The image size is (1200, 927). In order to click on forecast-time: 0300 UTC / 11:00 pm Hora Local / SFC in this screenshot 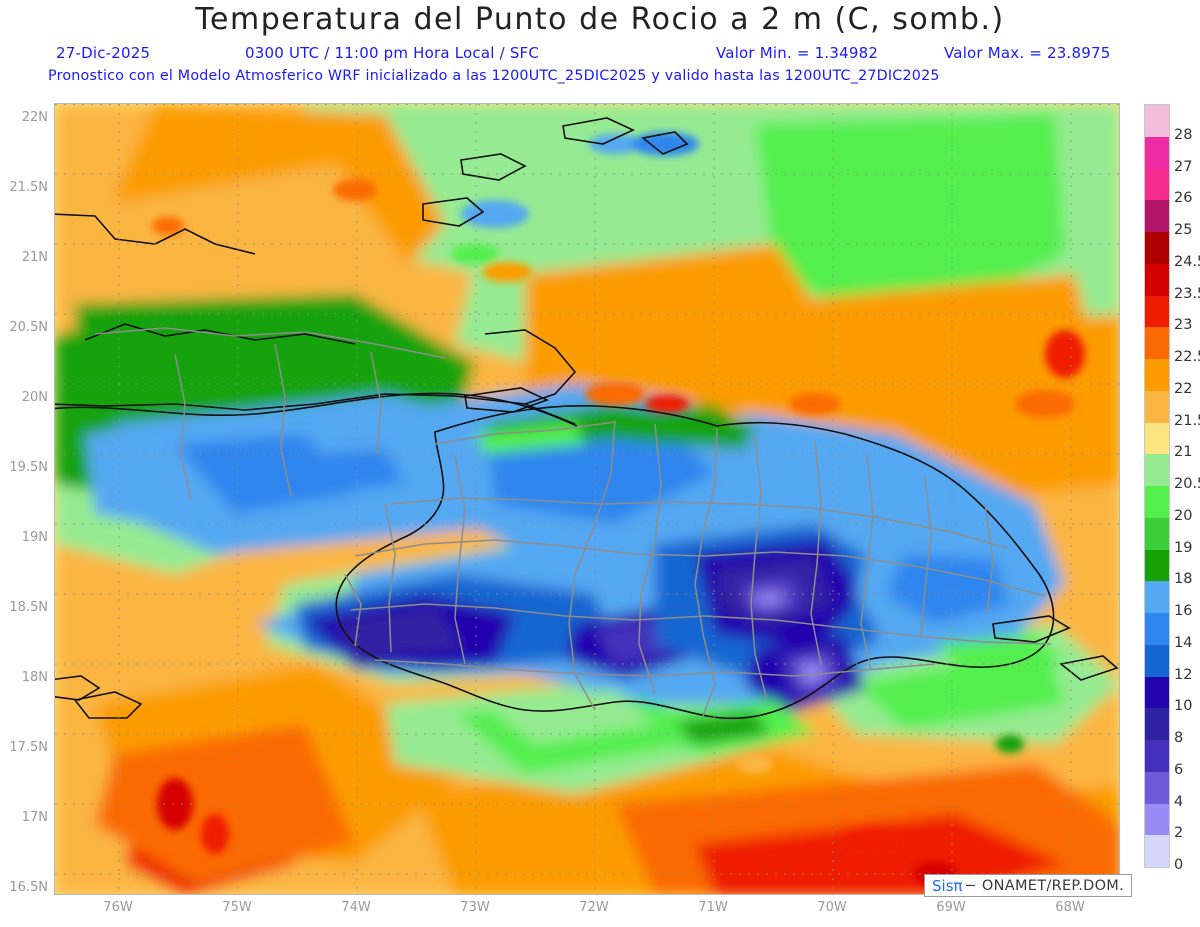, I will do `click(392, 53)`.